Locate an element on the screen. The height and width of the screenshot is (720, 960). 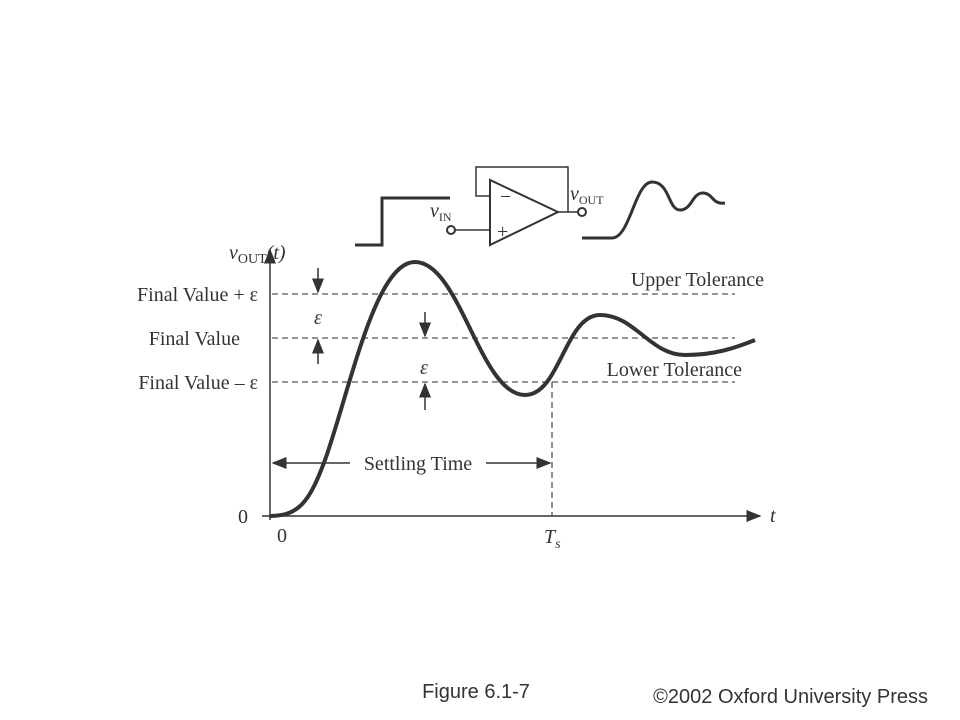
input-node is located at coordinates (451, 230).